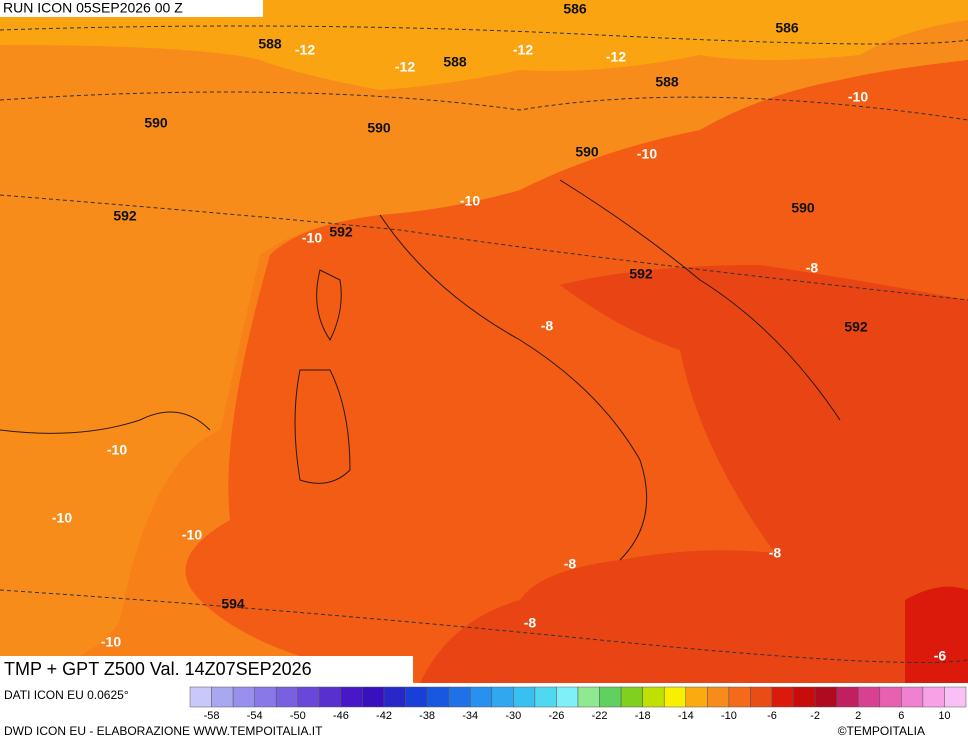  What do you see at coordinates (940, 656) in the screenshot?
I see `contour-label: -6` at bounding box center [940, 656].